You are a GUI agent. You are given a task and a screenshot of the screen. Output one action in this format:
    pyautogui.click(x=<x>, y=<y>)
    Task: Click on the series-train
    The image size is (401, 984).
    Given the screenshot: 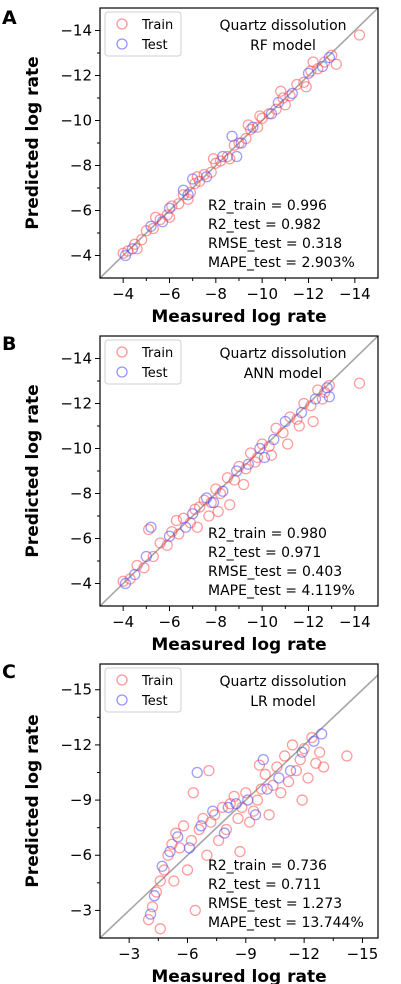 What is the action you would take?
    pyautogui.click(x=241, y=144)
    